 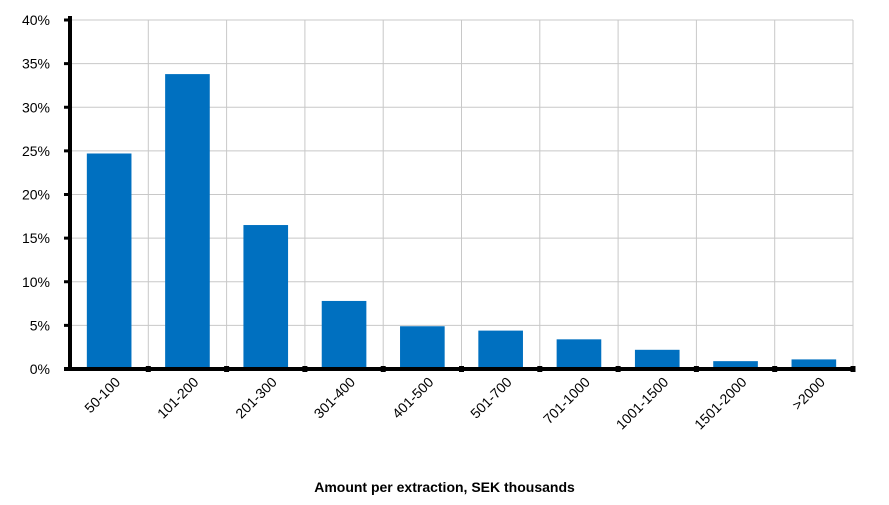 I want to click on y-tick-label: 35%, so click(x=36, y=64).